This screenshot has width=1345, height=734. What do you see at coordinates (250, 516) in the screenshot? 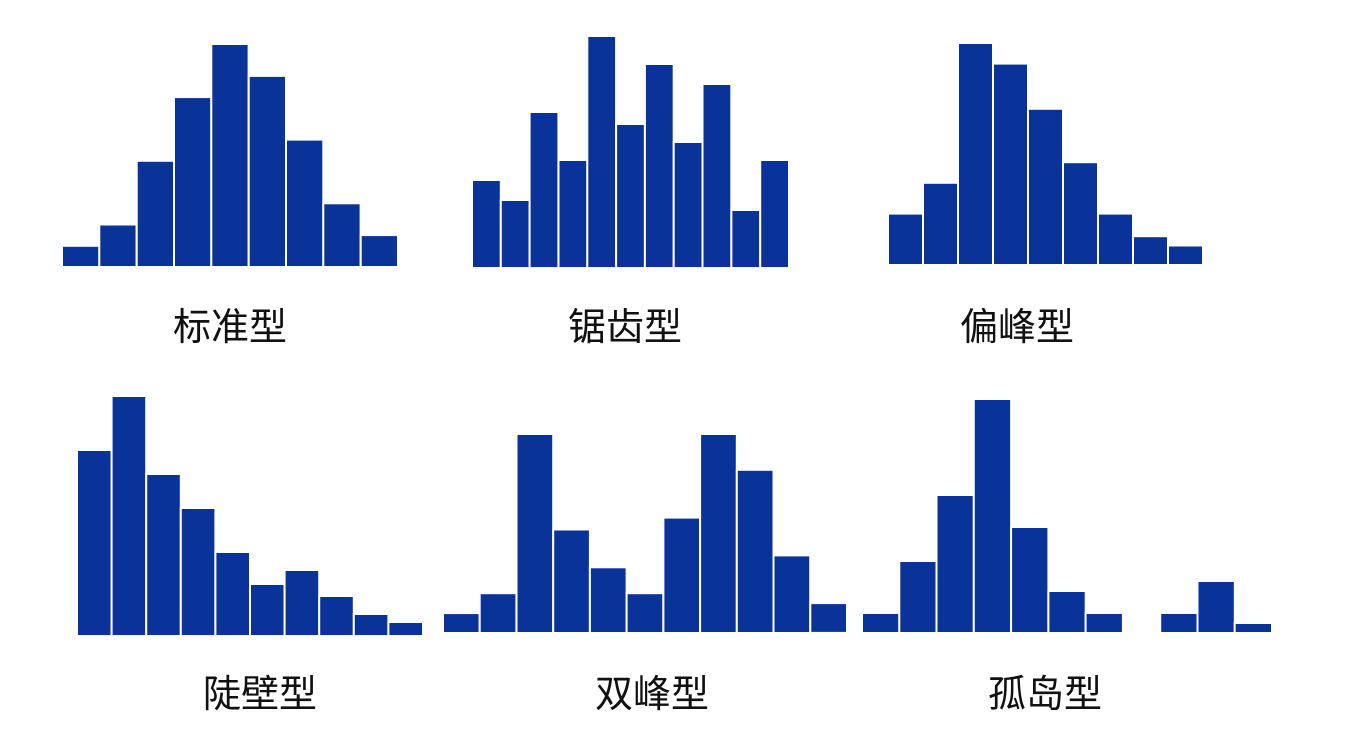
I see `histogram-cliff` at bounding box center [250, 516].